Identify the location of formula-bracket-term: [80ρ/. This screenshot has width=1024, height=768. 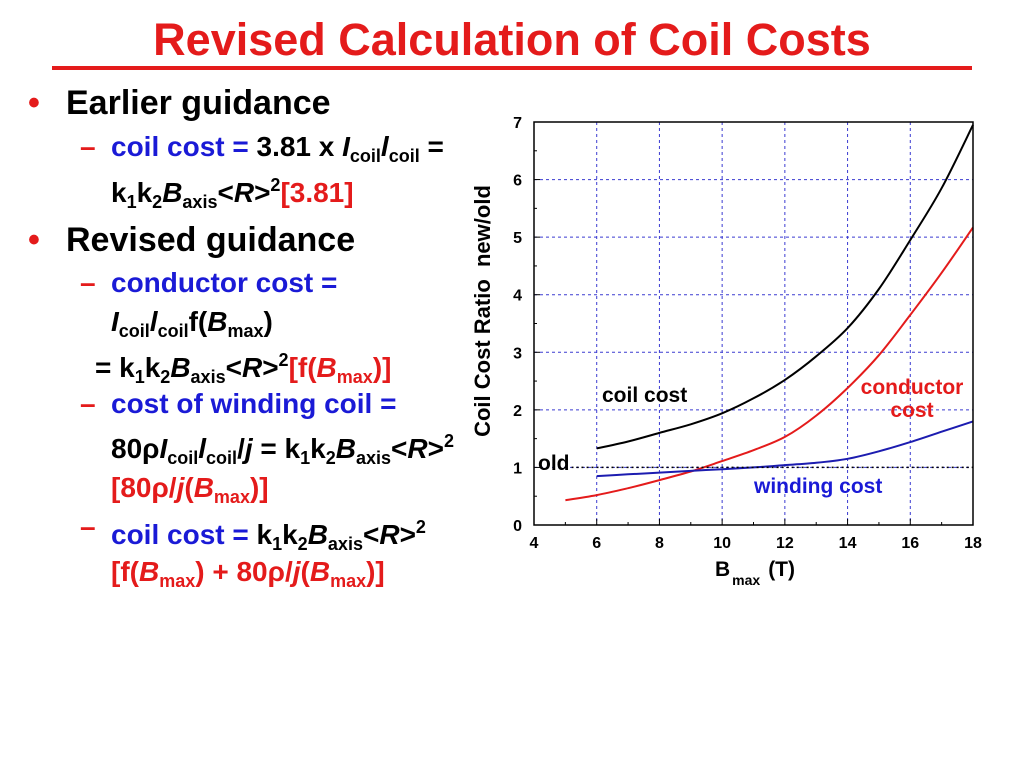
(144, 487).